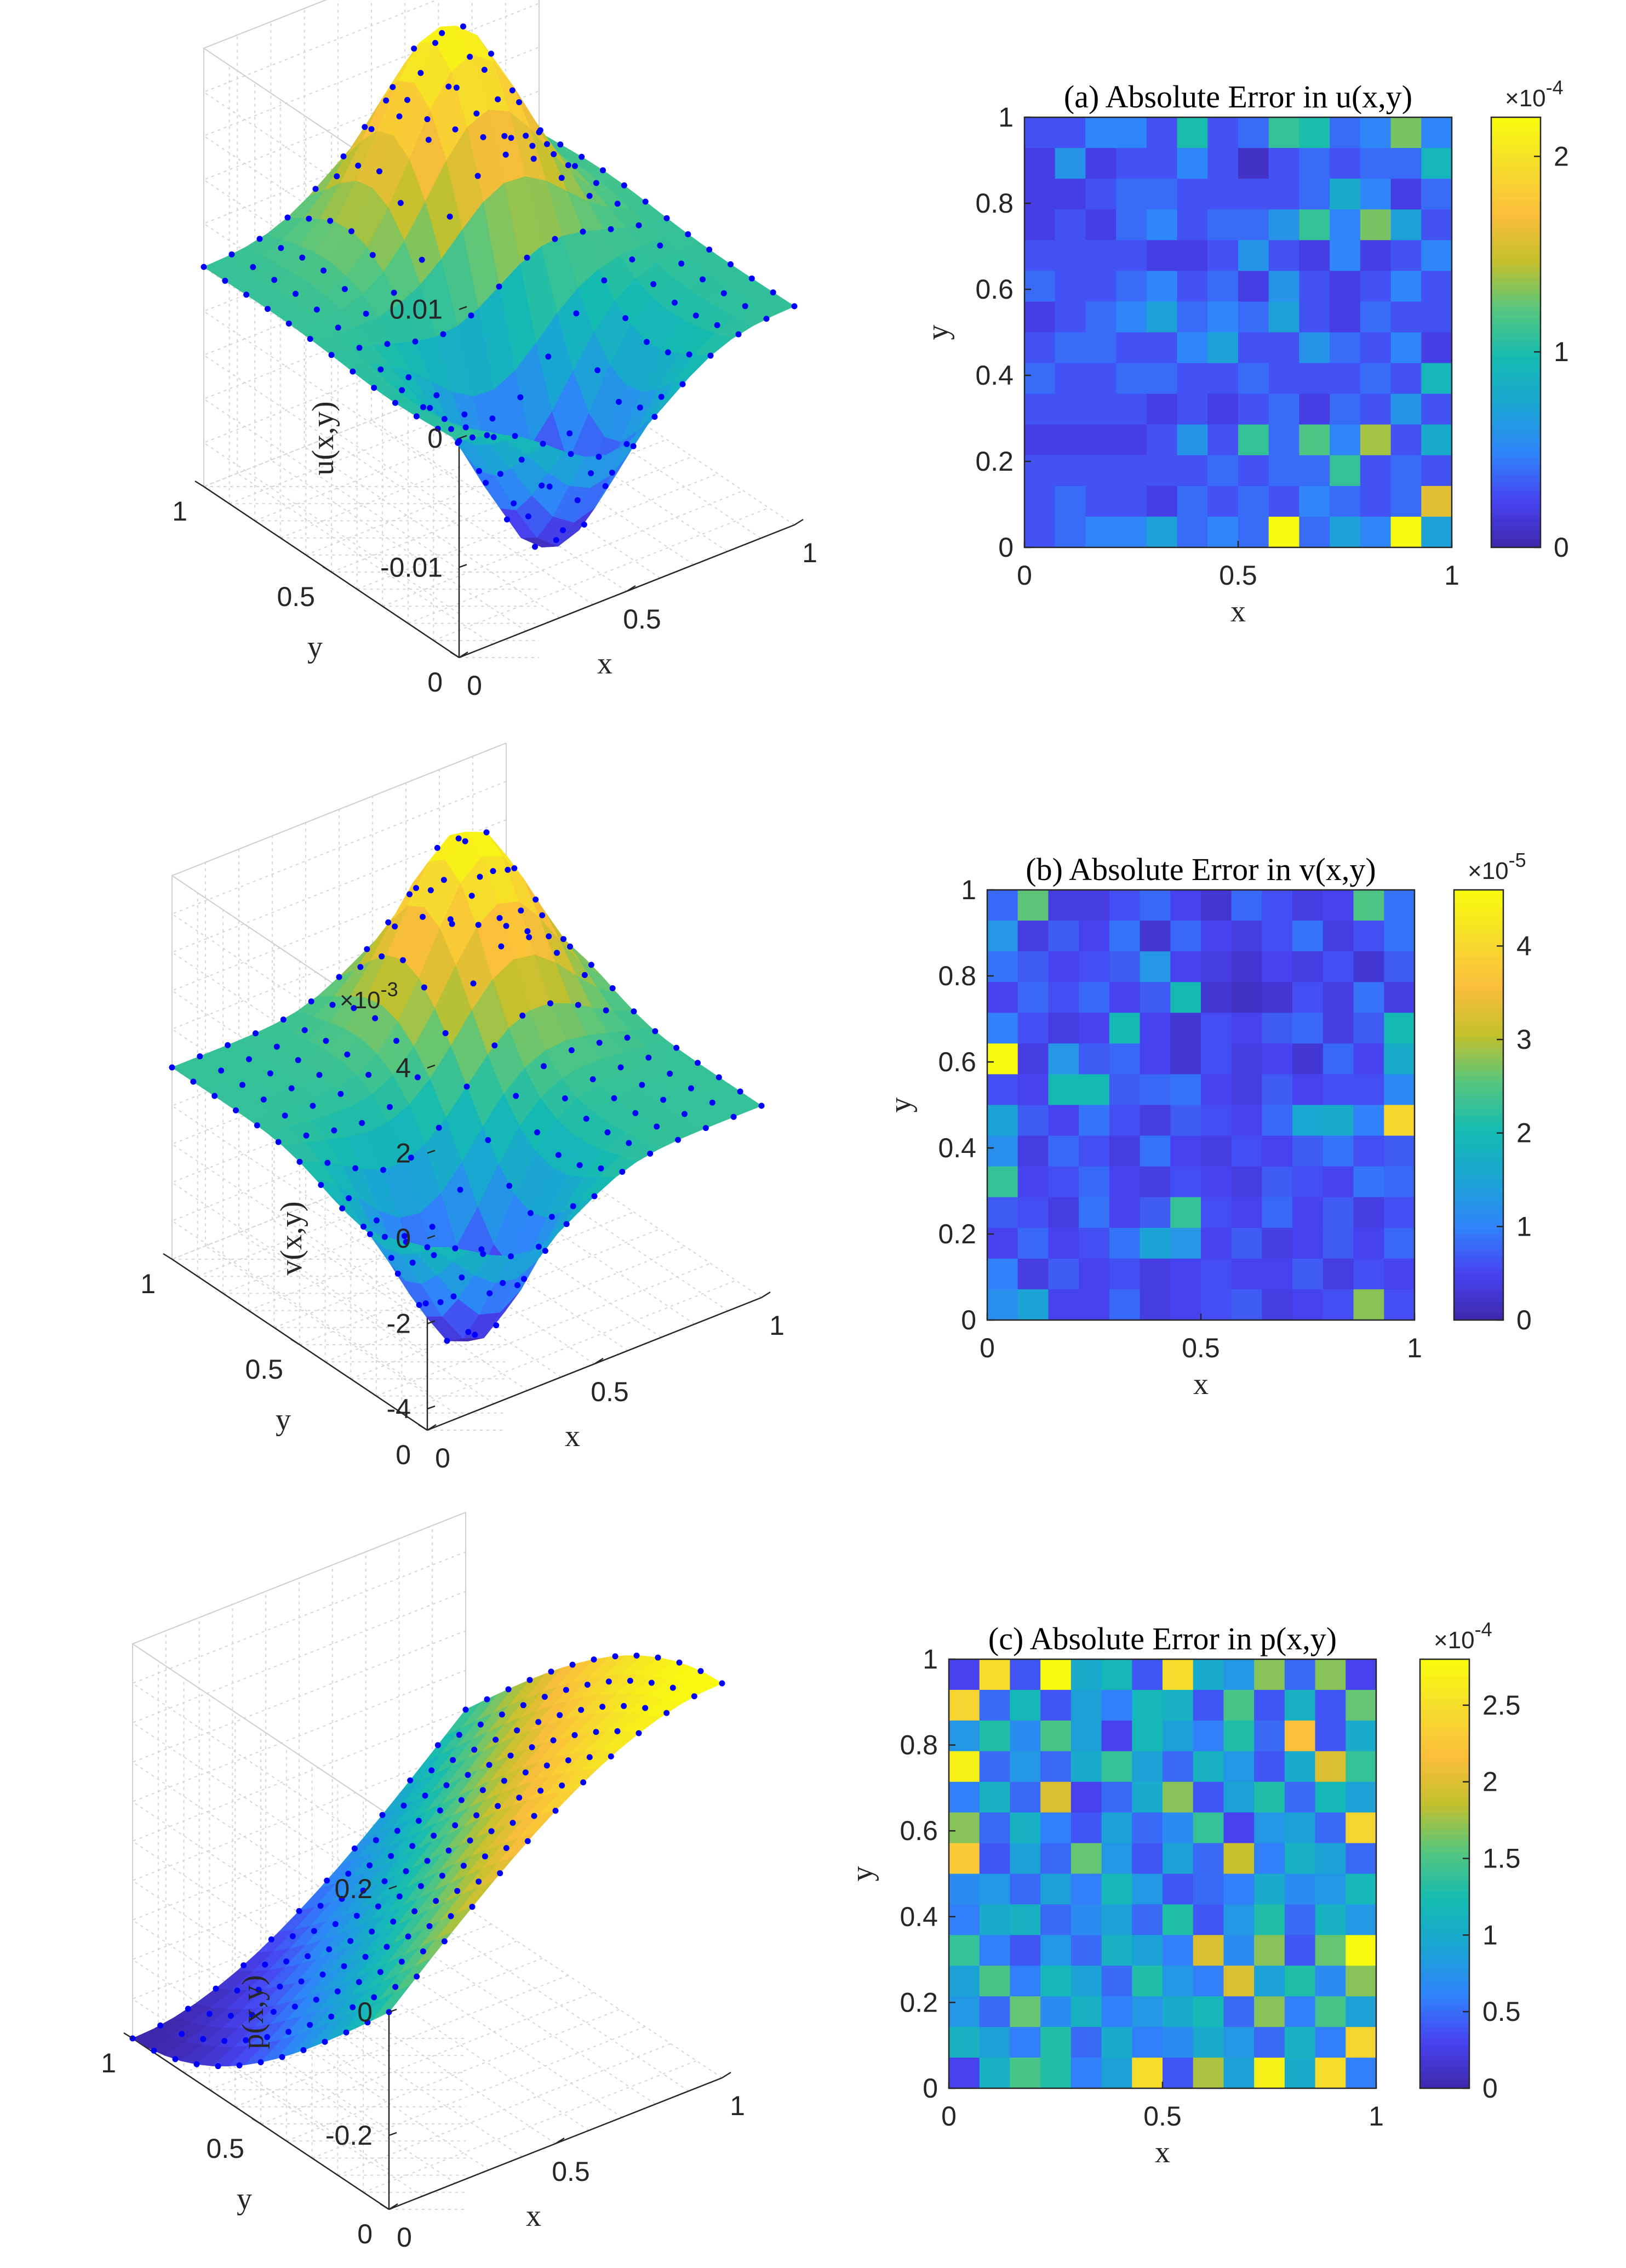 The image size is (1626, 2268). What do you see at coordinates (1488, 871) in the screenshot?
I see `colorbar-exponent-base: ×10` at bounding box center [1488, 871].